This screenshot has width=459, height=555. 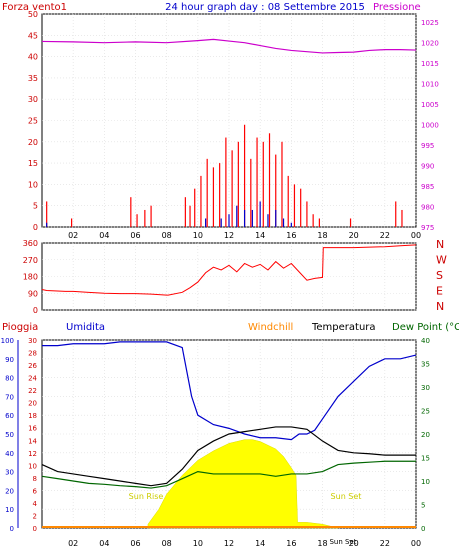 What do you see at coordinates (270, 327) in the screenshot?
I see `legend-windchill: Windchill` at bounding box center [270, 327].